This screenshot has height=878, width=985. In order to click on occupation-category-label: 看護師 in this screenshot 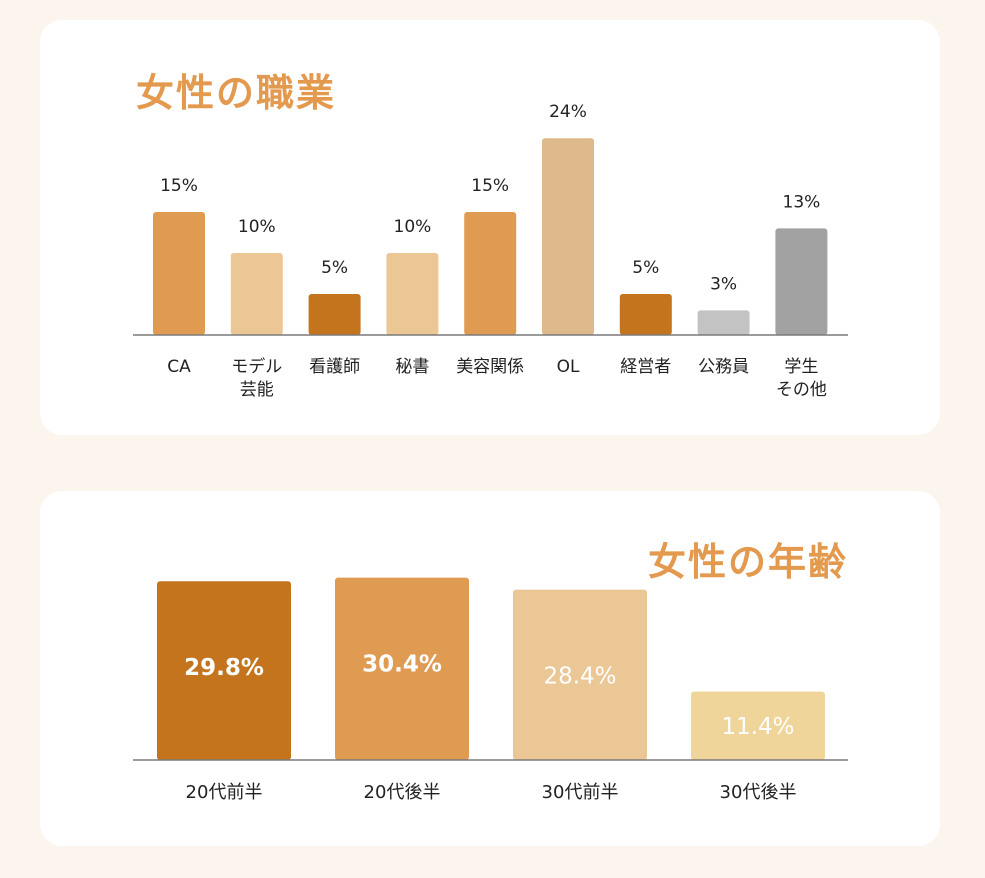, I will do `click(334, 367)`.